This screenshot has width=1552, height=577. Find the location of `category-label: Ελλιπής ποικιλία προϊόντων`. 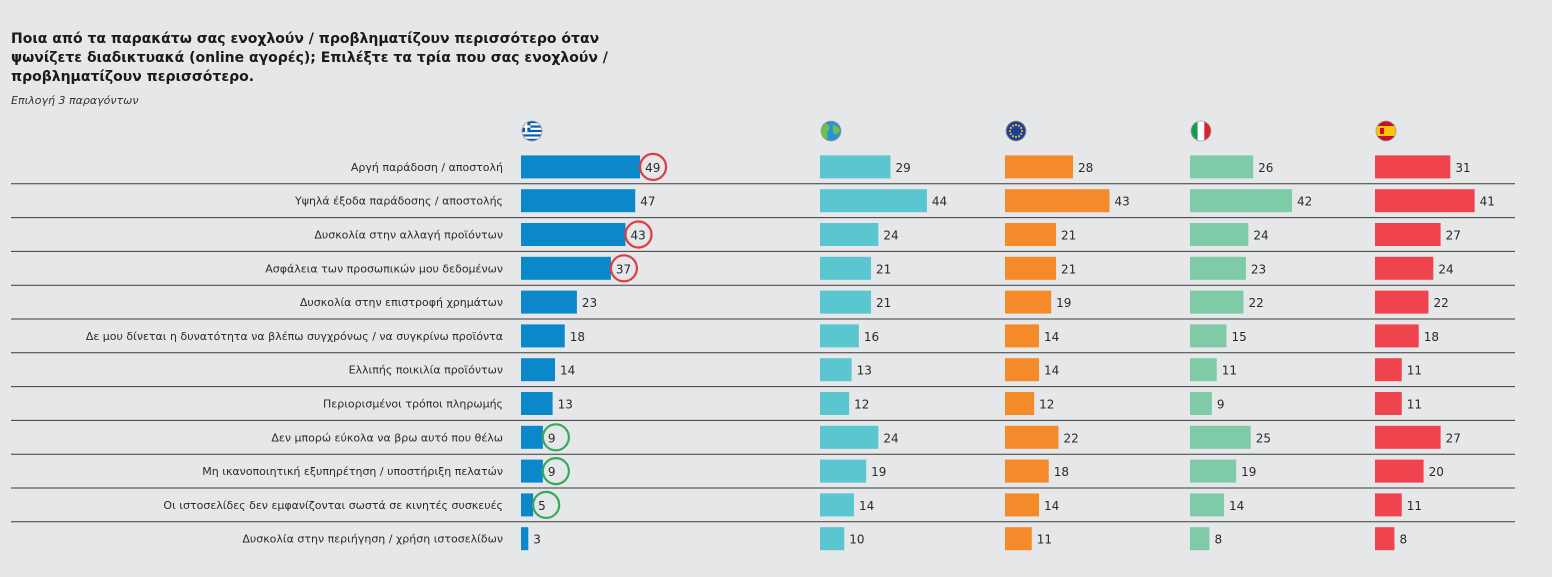

category-label: Ελλιπής ποικιλία προϊόντων is located at coordinates (426, 370).